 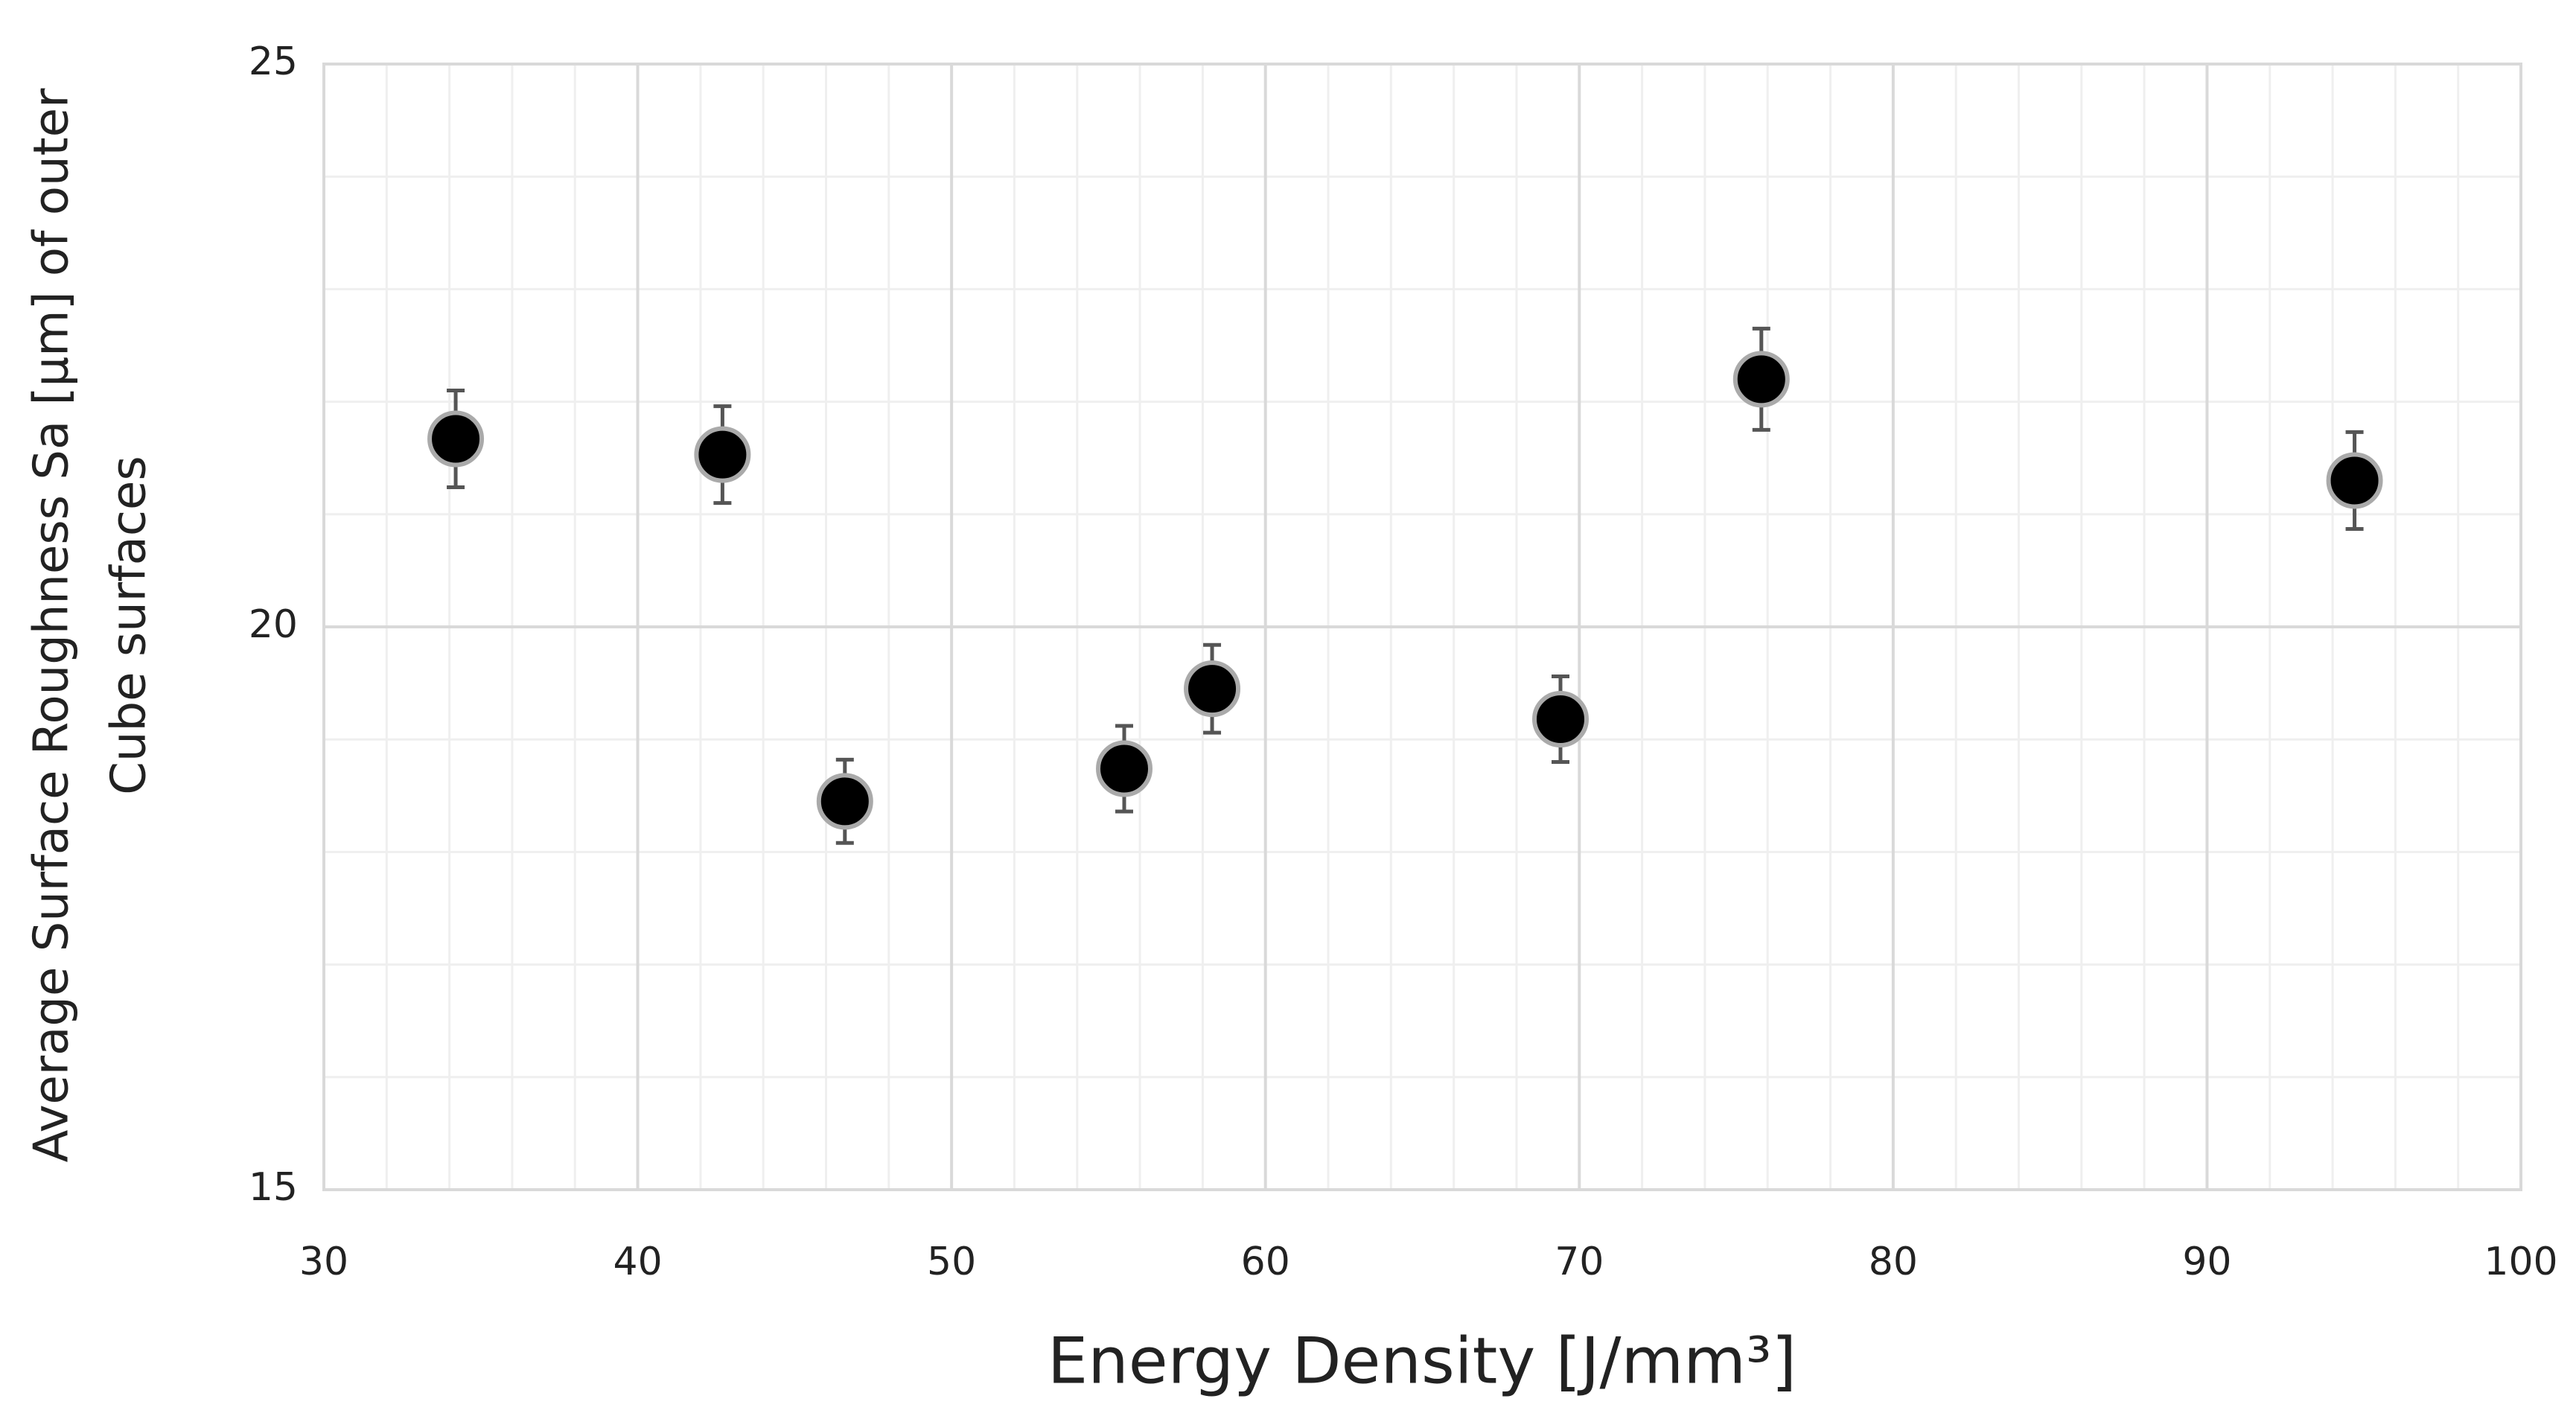 I want to click on x-tick-label: 90, so click(x=2206, y=1262).